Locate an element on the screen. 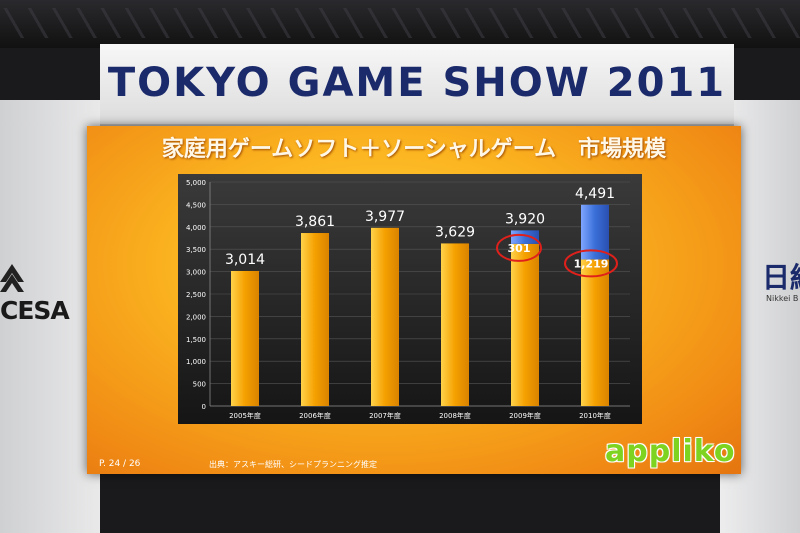 The image size is (800, 533). bar-total-label: 3,977 is located at coordinates (385, 217).